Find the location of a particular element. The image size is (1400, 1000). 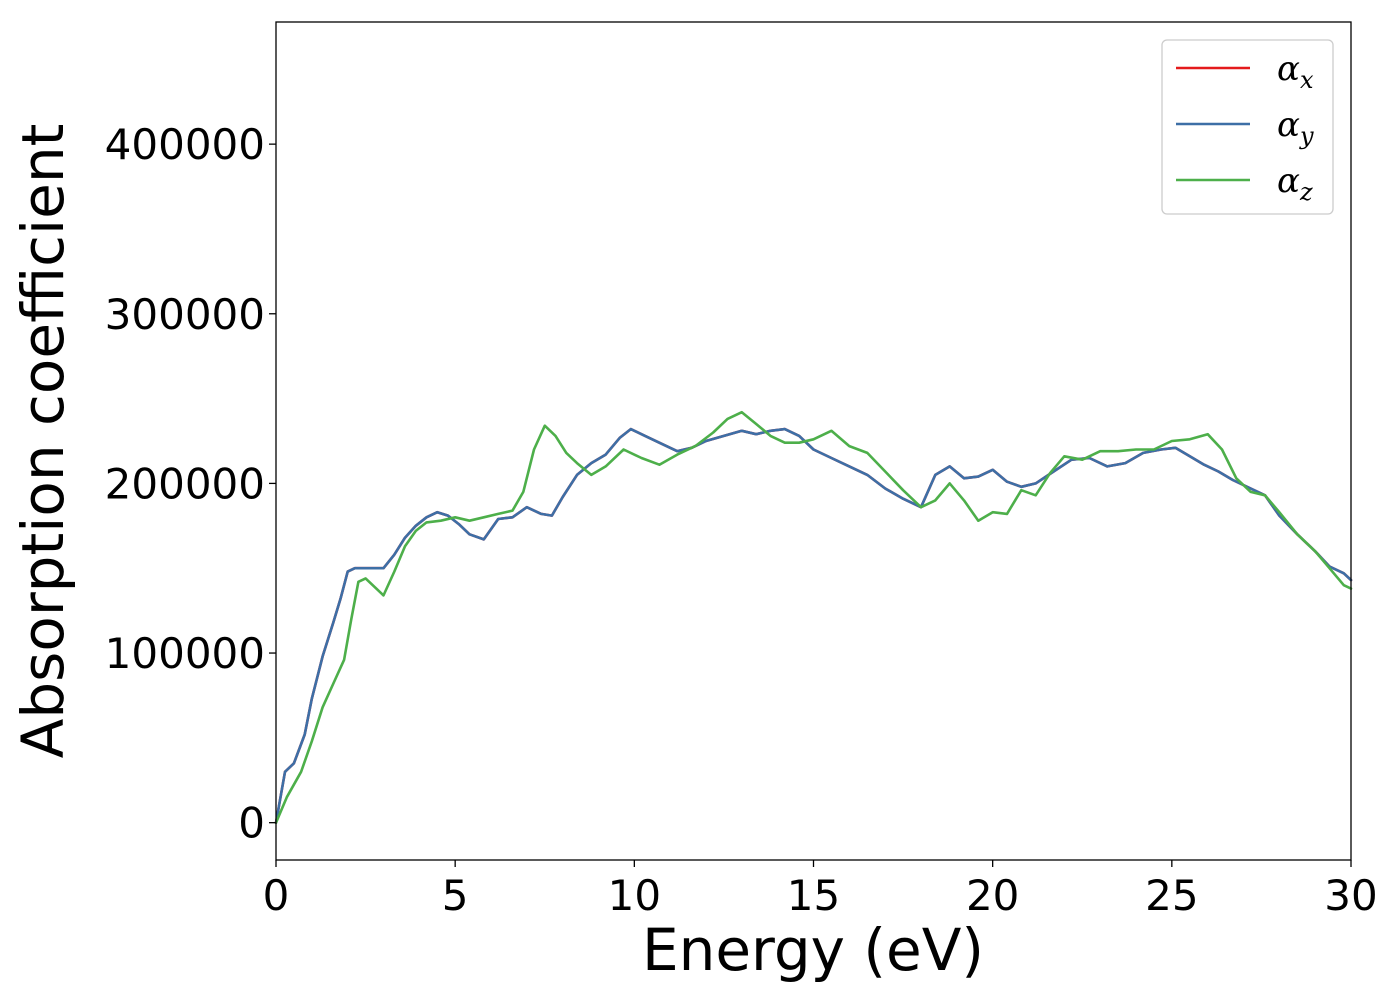

x-tick-label: 0 is located at coordinates (276, 895).